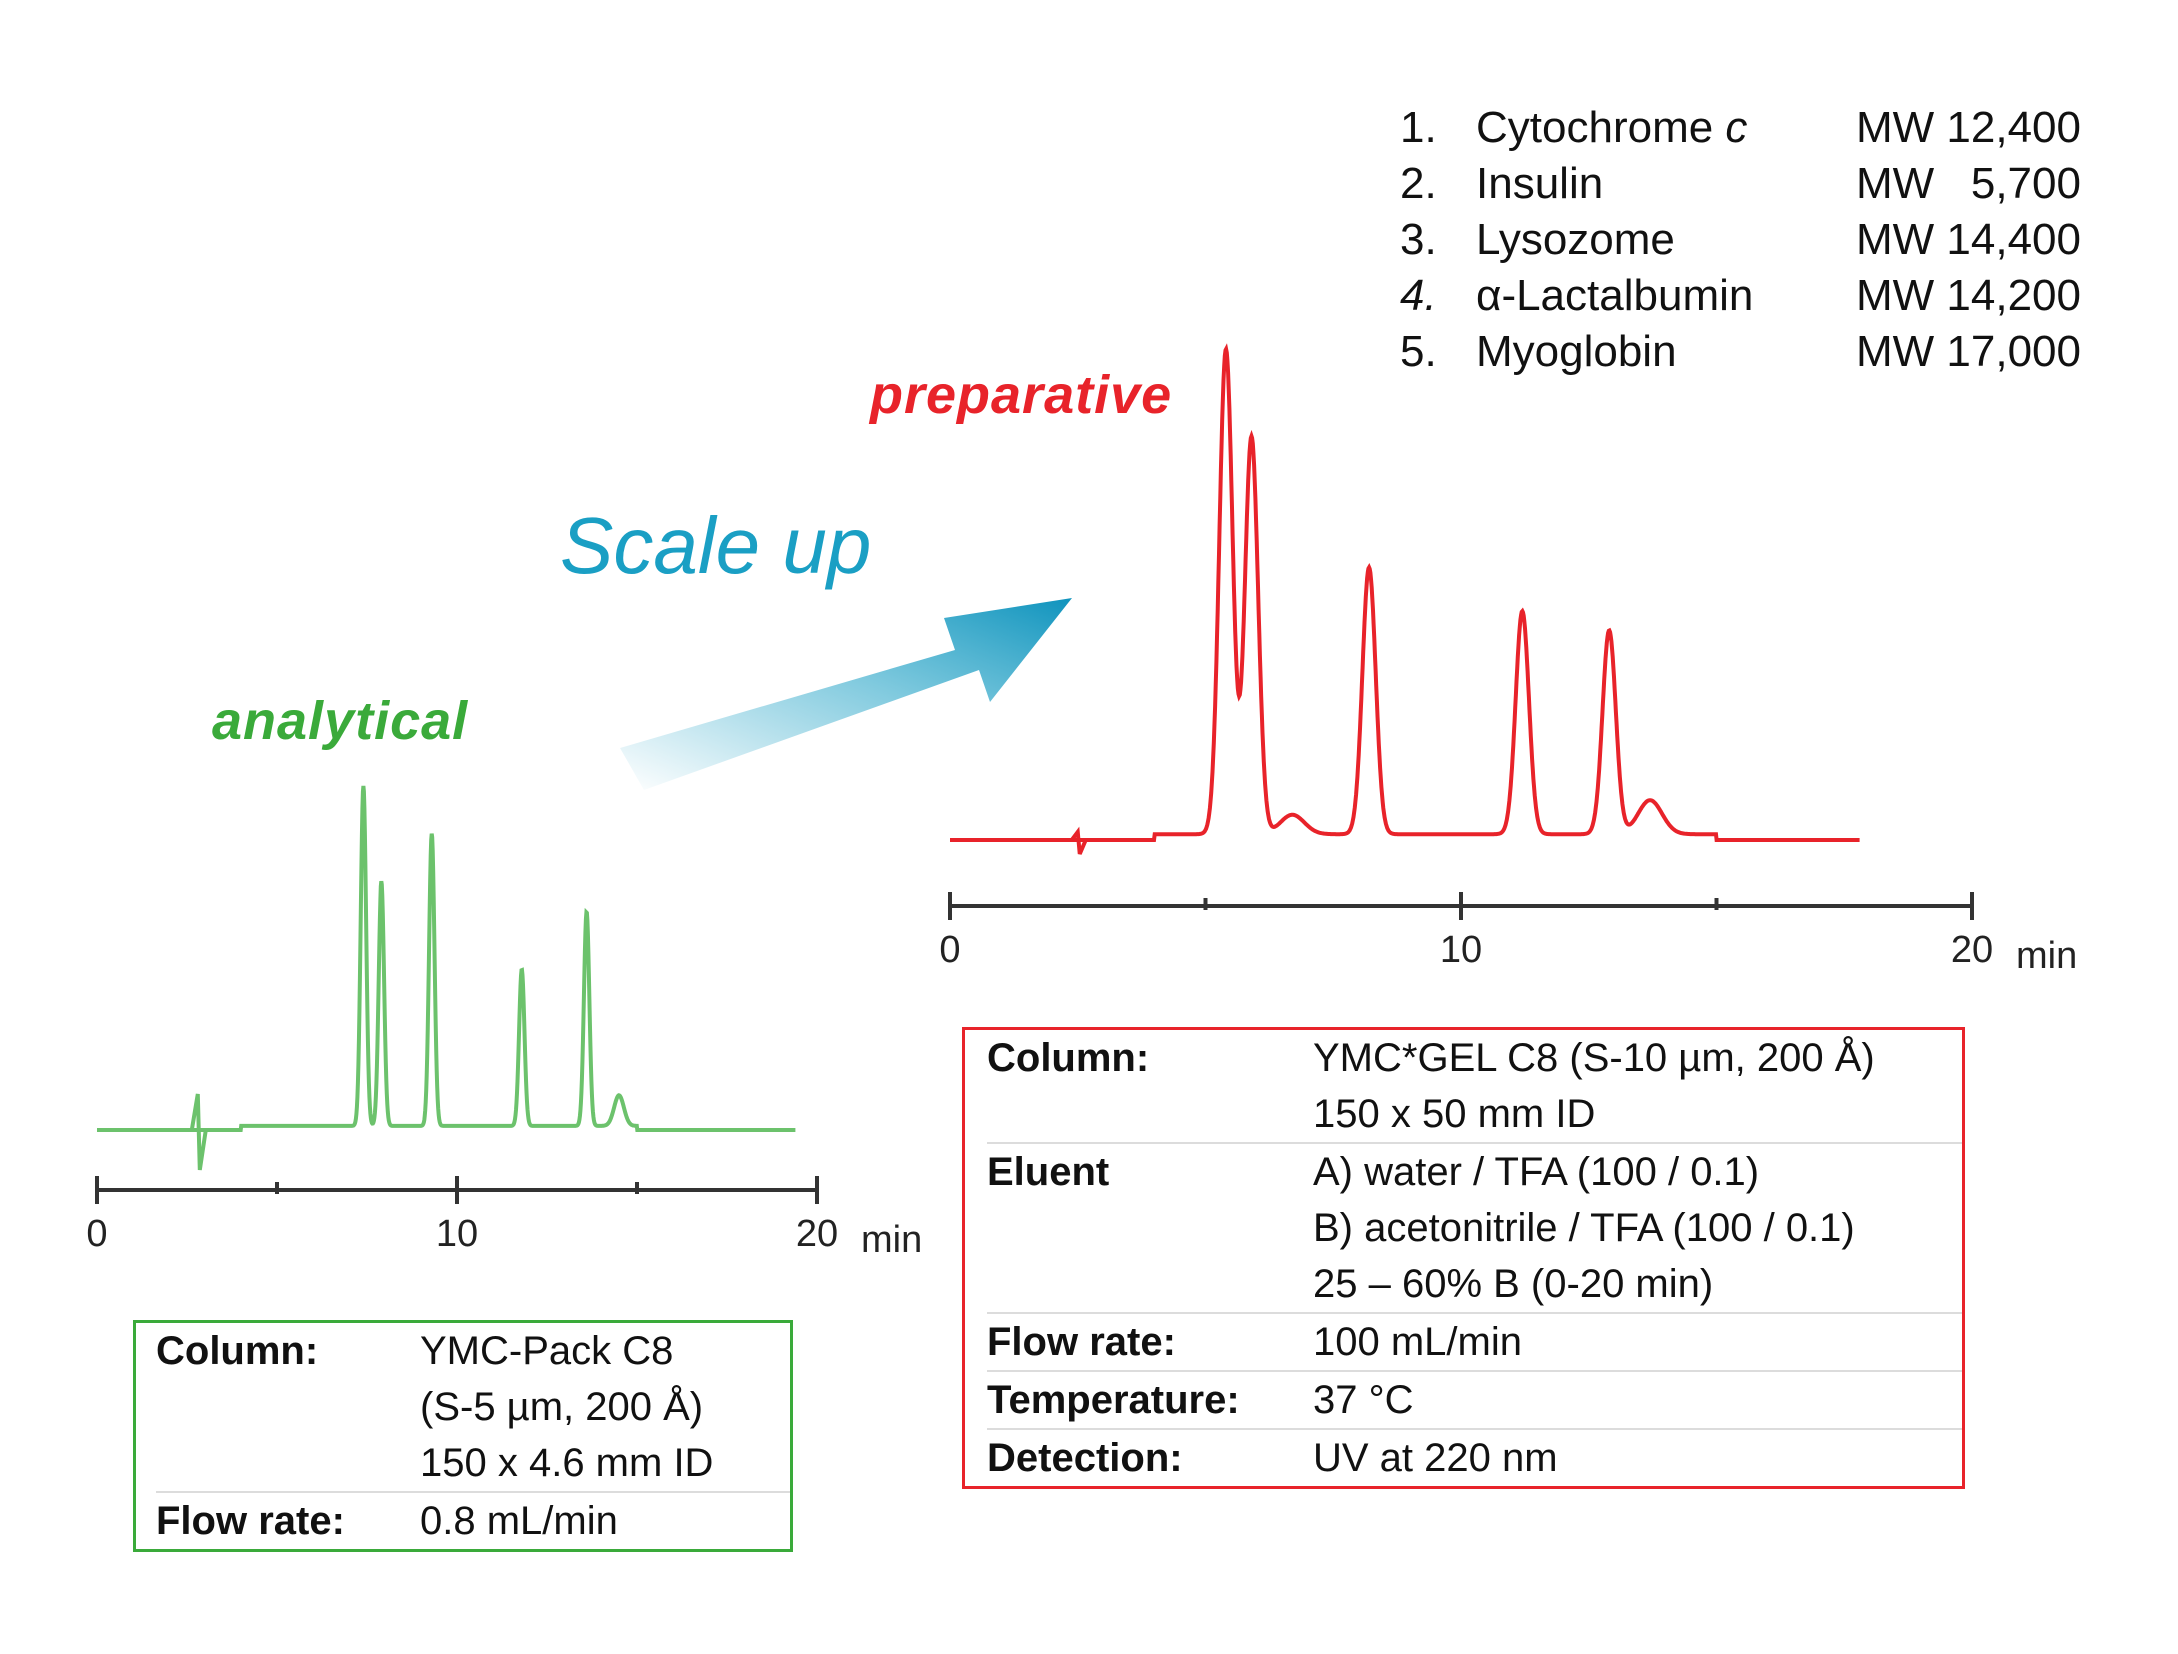  What do you see at coordinates (1575, 239) in the screenshot?
I see `legend-compound: Lysozome` at bounding box center [1575, 239].